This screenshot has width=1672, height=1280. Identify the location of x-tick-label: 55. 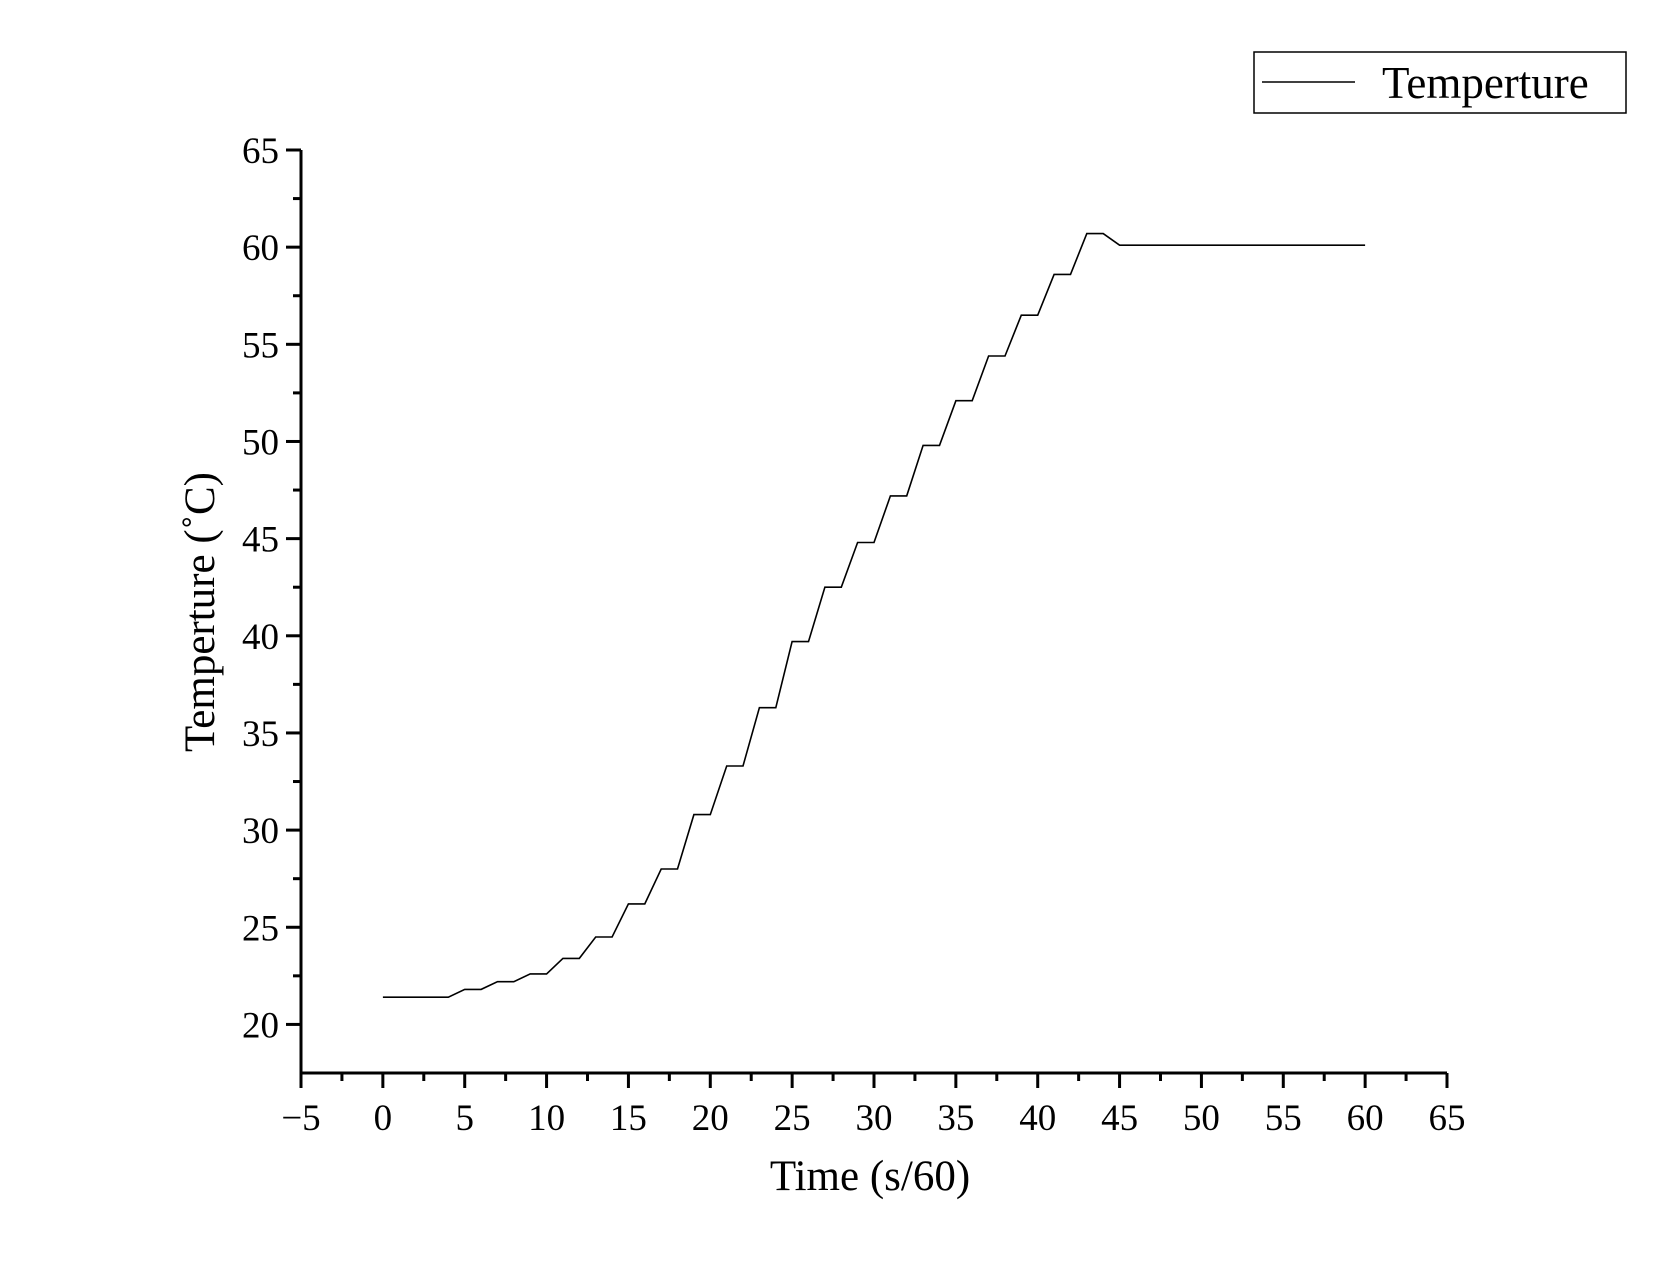
(1283, 1118).